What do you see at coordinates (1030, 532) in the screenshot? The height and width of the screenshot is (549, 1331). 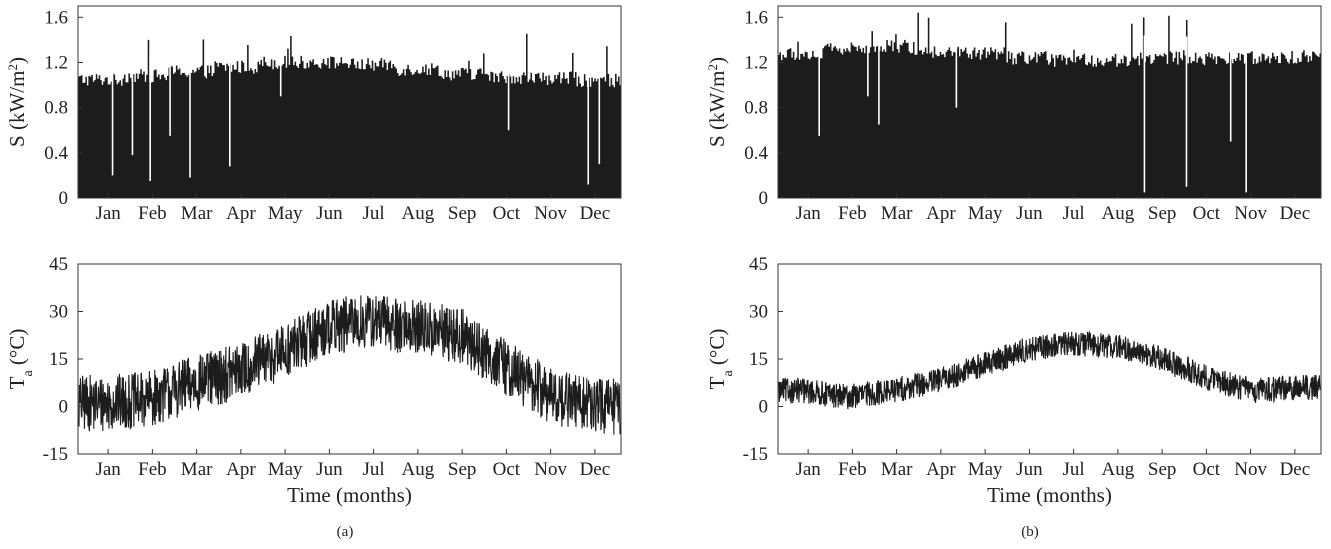 I see `caption-b: (b)` at bounding box center [1030, 532].